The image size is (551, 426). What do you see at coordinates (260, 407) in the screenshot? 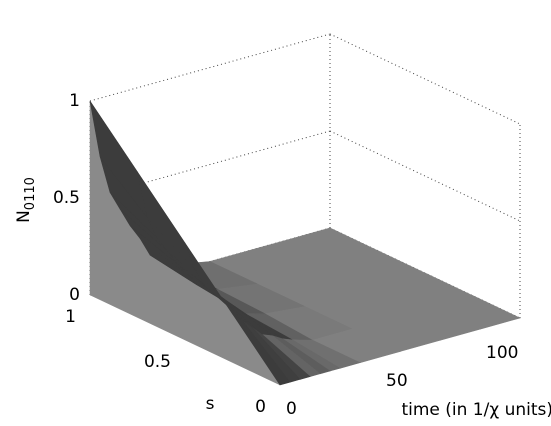
I see `y-tick-label: 0` at bounding box center [260, 407].